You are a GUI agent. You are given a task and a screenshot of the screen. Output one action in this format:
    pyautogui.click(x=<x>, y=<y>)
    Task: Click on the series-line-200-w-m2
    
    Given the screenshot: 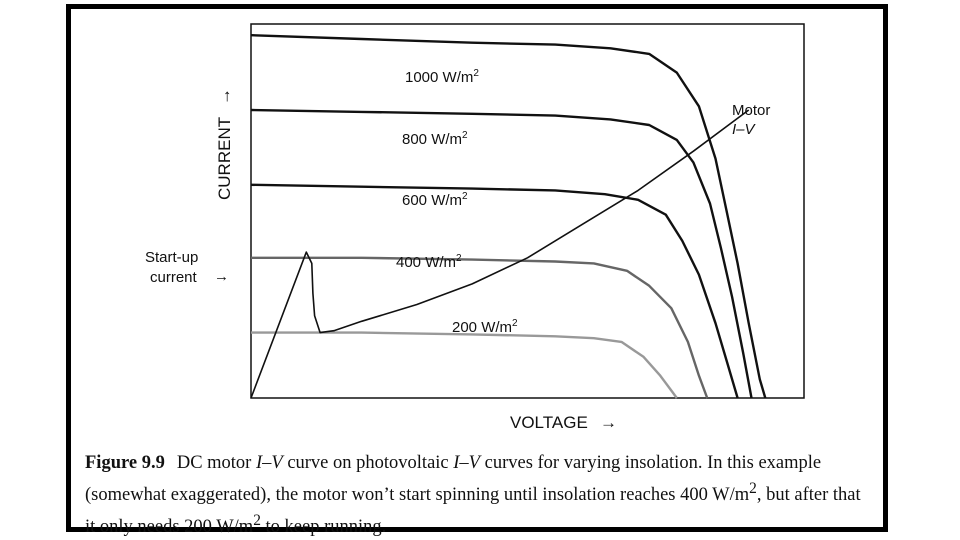 What is the action you would take?
    pyautogui.click(x=464, y=365)
    